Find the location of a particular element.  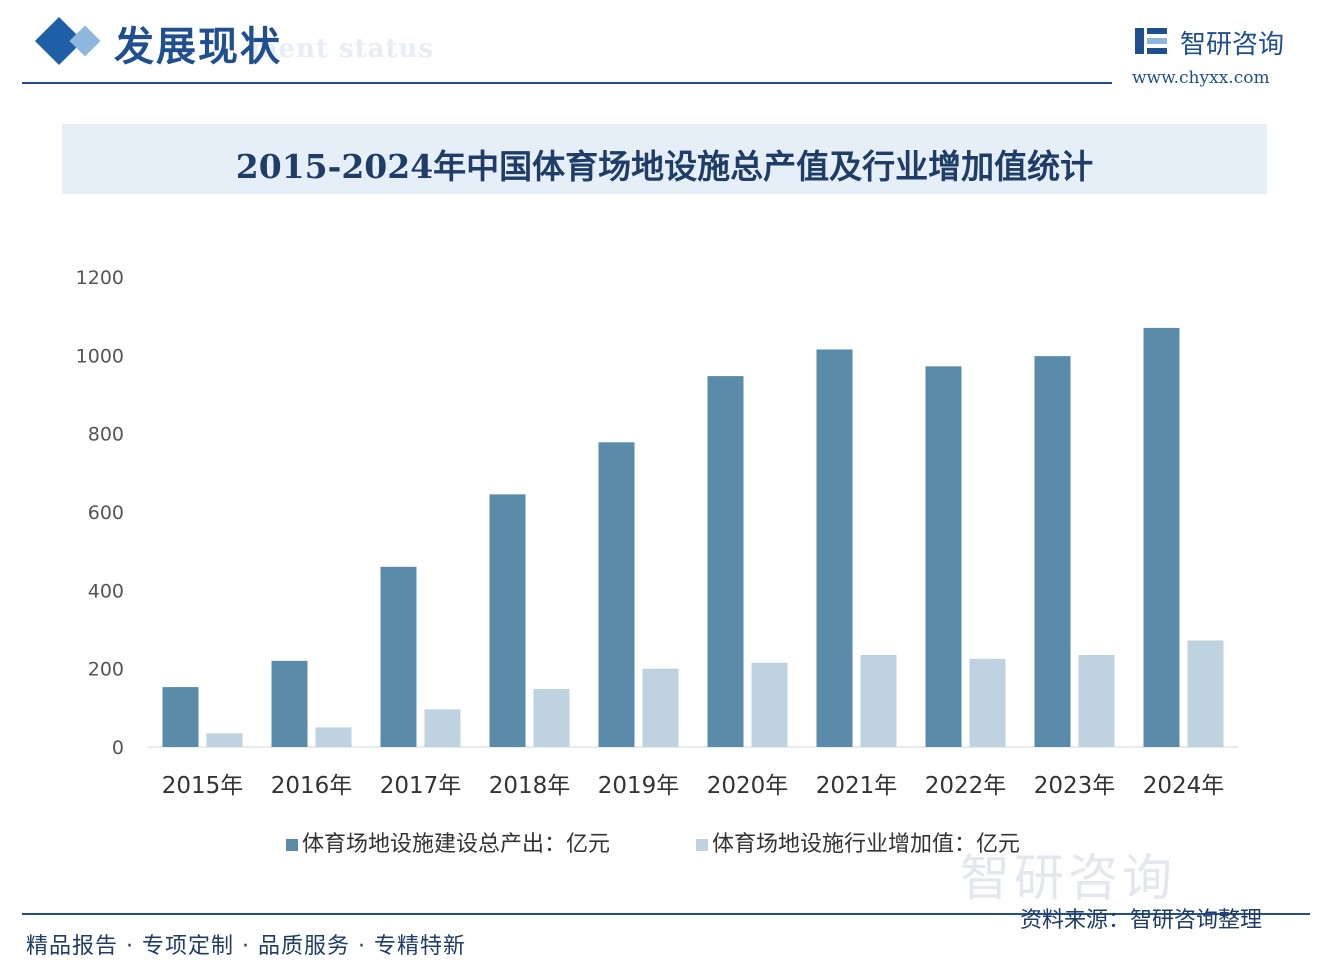

legend-label-output: 体育场地设施建设总产出：亿元 is located at coordinates (456, 844).